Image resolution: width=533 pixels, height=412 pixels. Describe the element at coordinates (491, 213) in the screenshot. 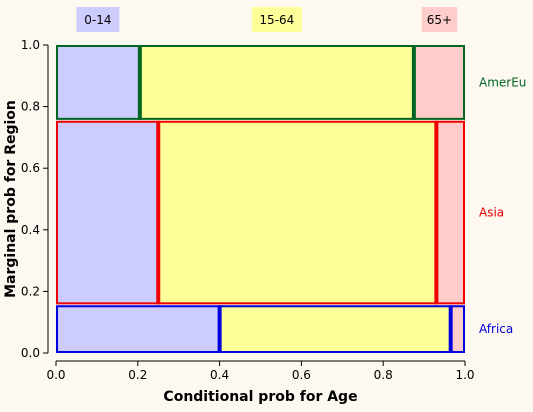

I see `region-label-asia: Asia` at that location.